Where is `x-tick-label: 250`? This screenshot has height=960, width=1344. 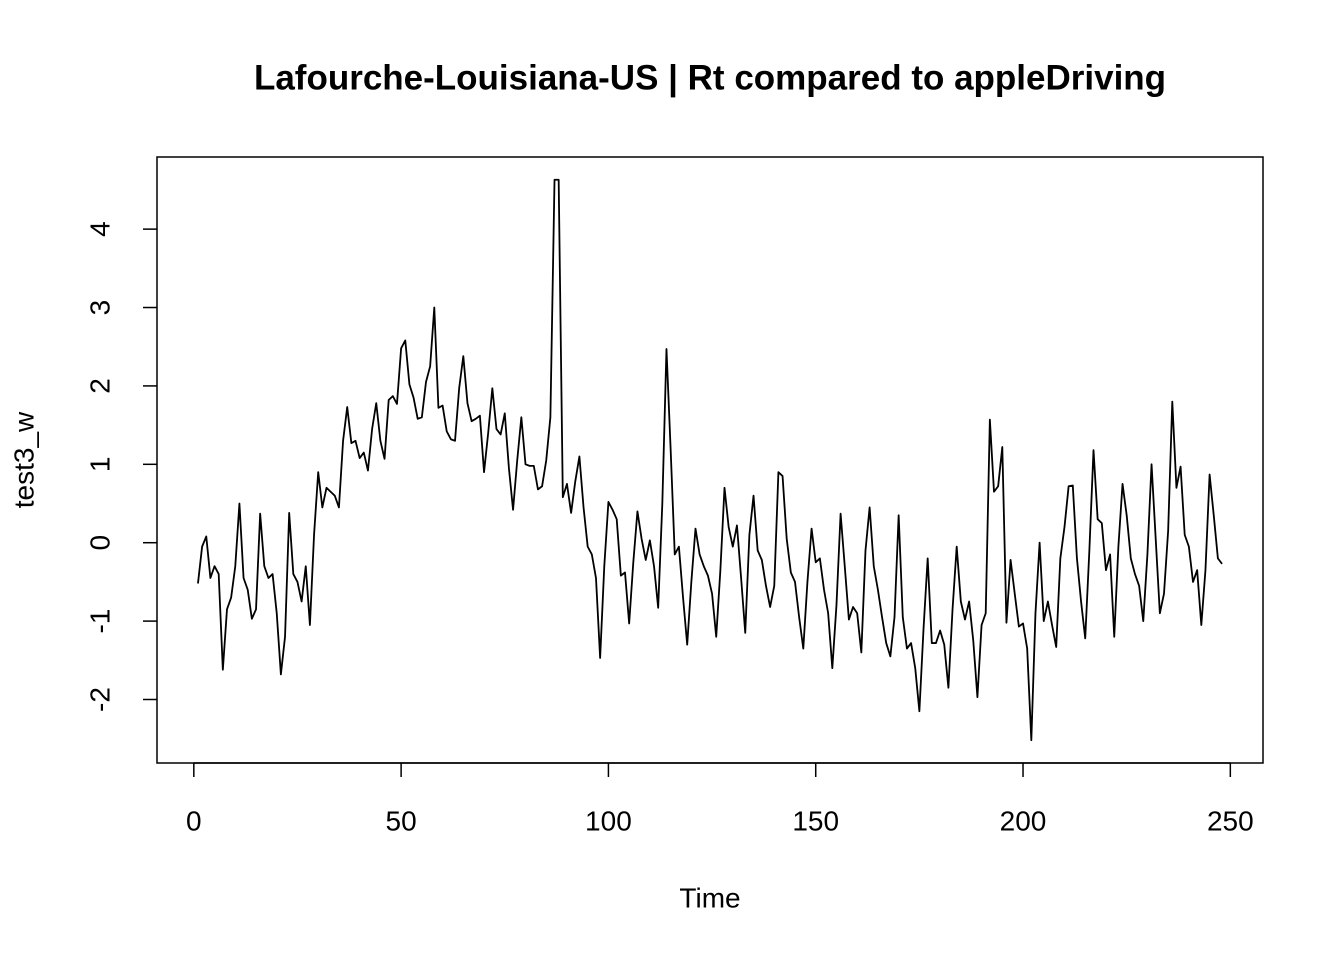 x-tick-label: 250 is located at coordinates (1230, 820).